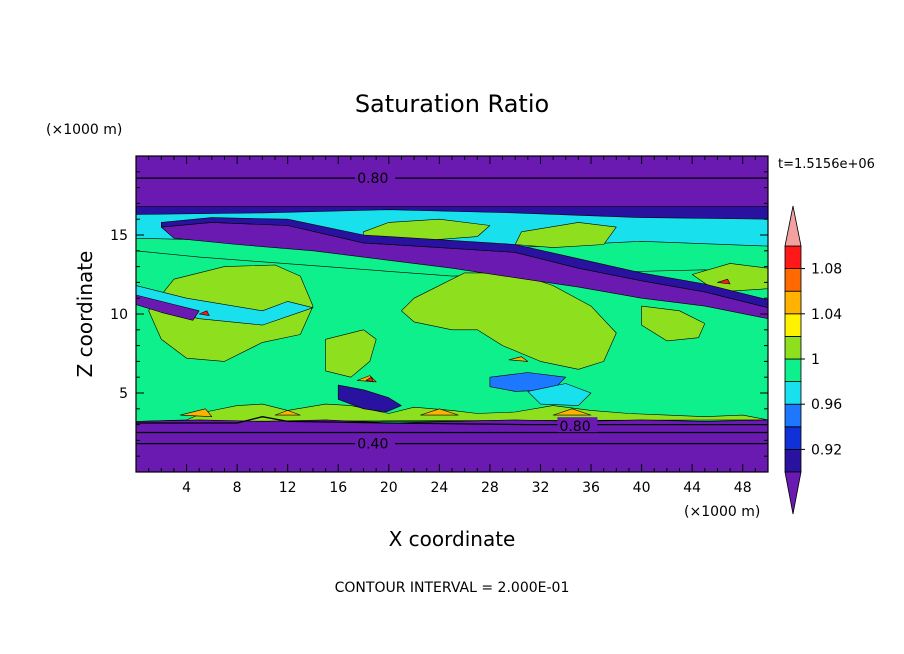  Describe the element at coordinates (389, 488) in the screenshot. I see `x-tick-label: 20` at that location.